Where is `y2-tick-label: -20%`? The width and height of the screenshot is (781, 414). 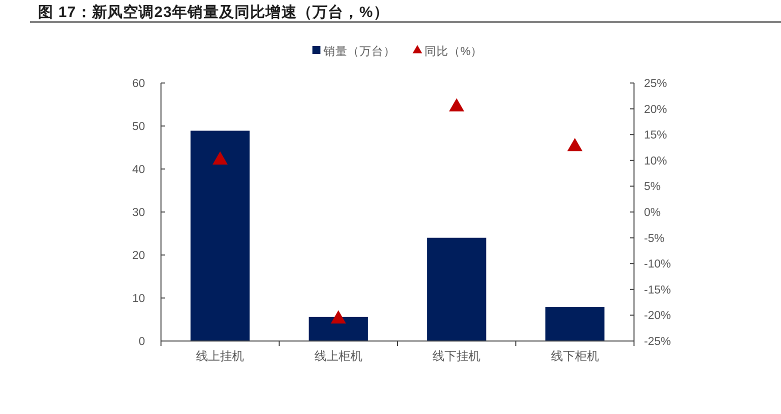
y2-tick-label: -20% is located at coordinates (657, 316).